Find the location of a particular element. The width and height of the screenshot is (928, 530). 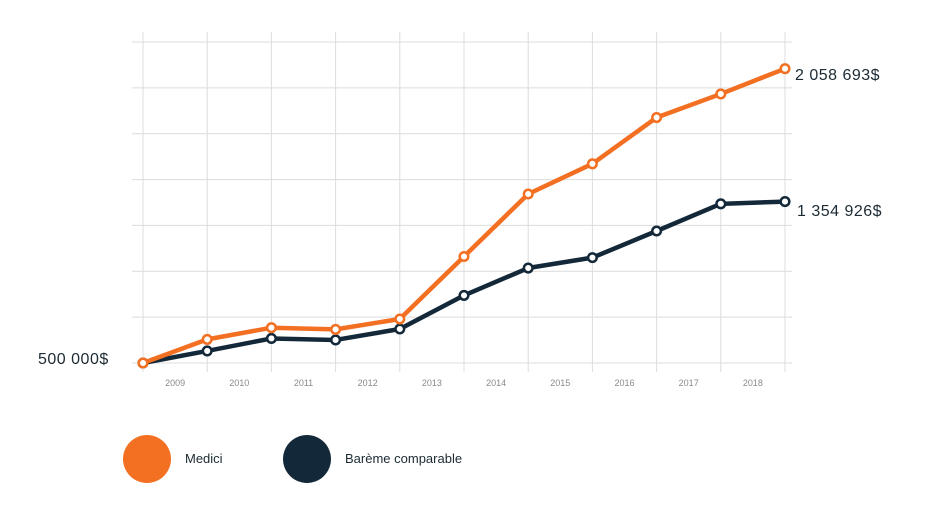

x-tick-label-2010: 2010 is located at coordinates (239, 383).